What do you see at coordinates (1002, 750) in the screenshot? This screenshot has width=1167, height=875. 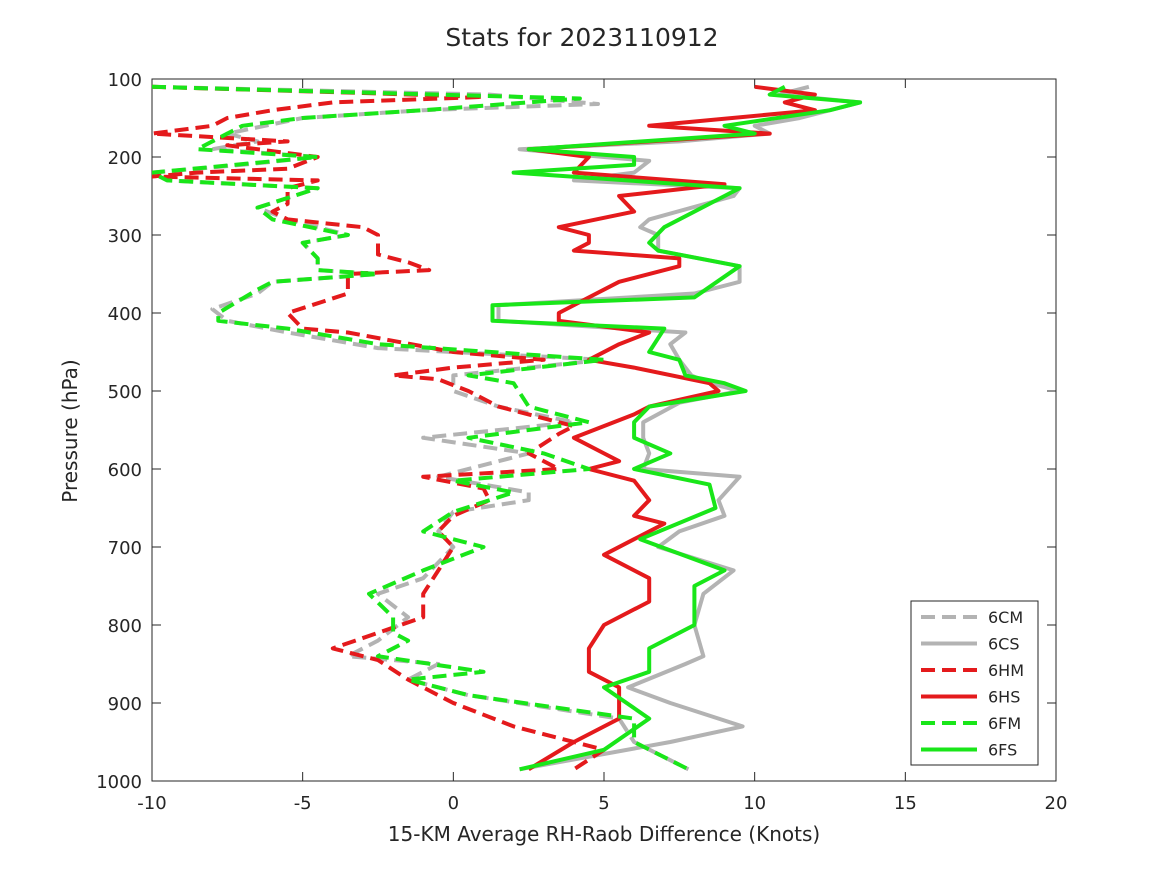 I see `legend-label-6fs: 6FS` at bounding box center [1002, 750].